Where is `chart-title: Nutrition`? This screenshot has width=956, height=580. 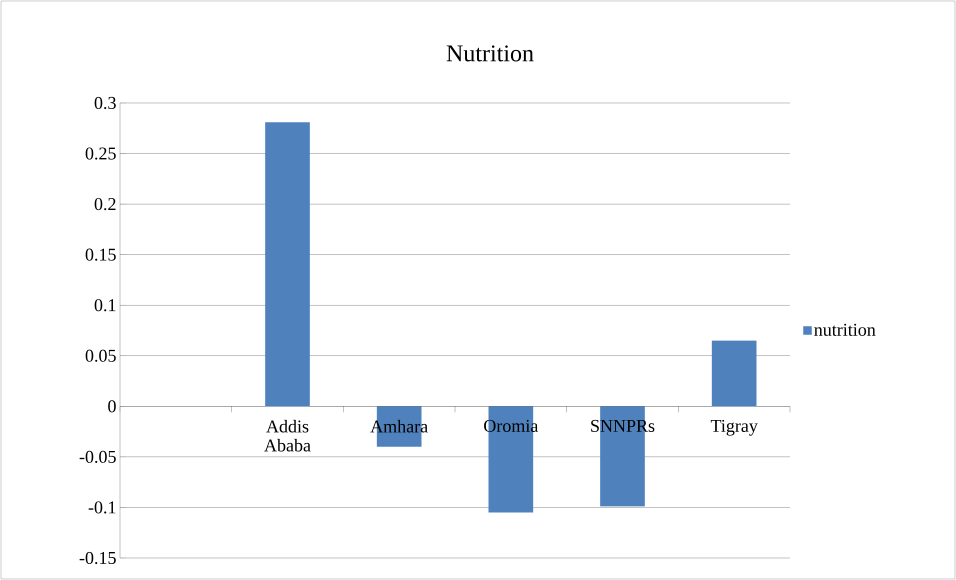
chart-title: Nutrition is located at coordinates (490, 53).